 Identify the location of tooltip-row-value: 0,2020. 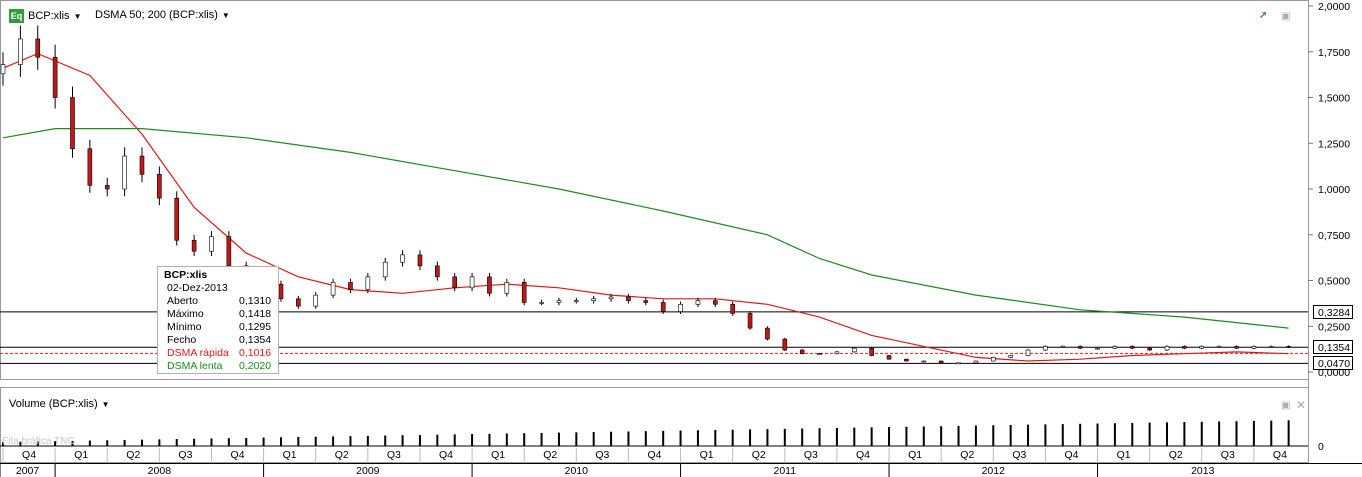
(255, 366).